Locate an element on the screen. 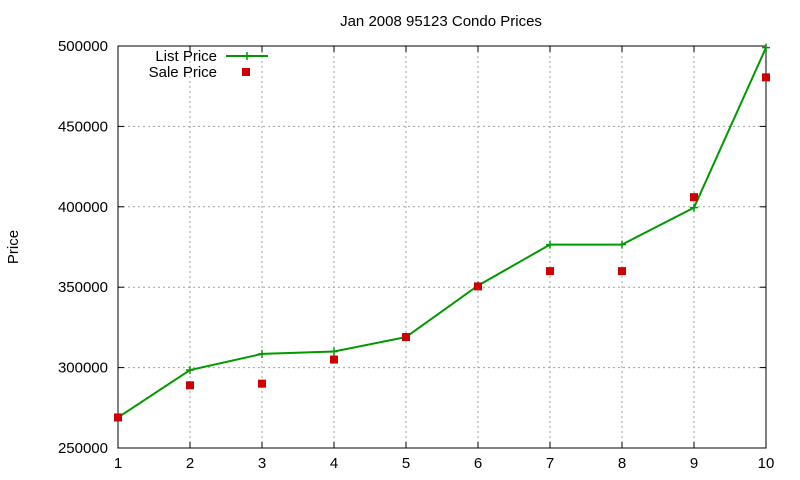 This screenshot has width=800, height=480. y-tick-label: 300000 is located at coordinates (83, 368).